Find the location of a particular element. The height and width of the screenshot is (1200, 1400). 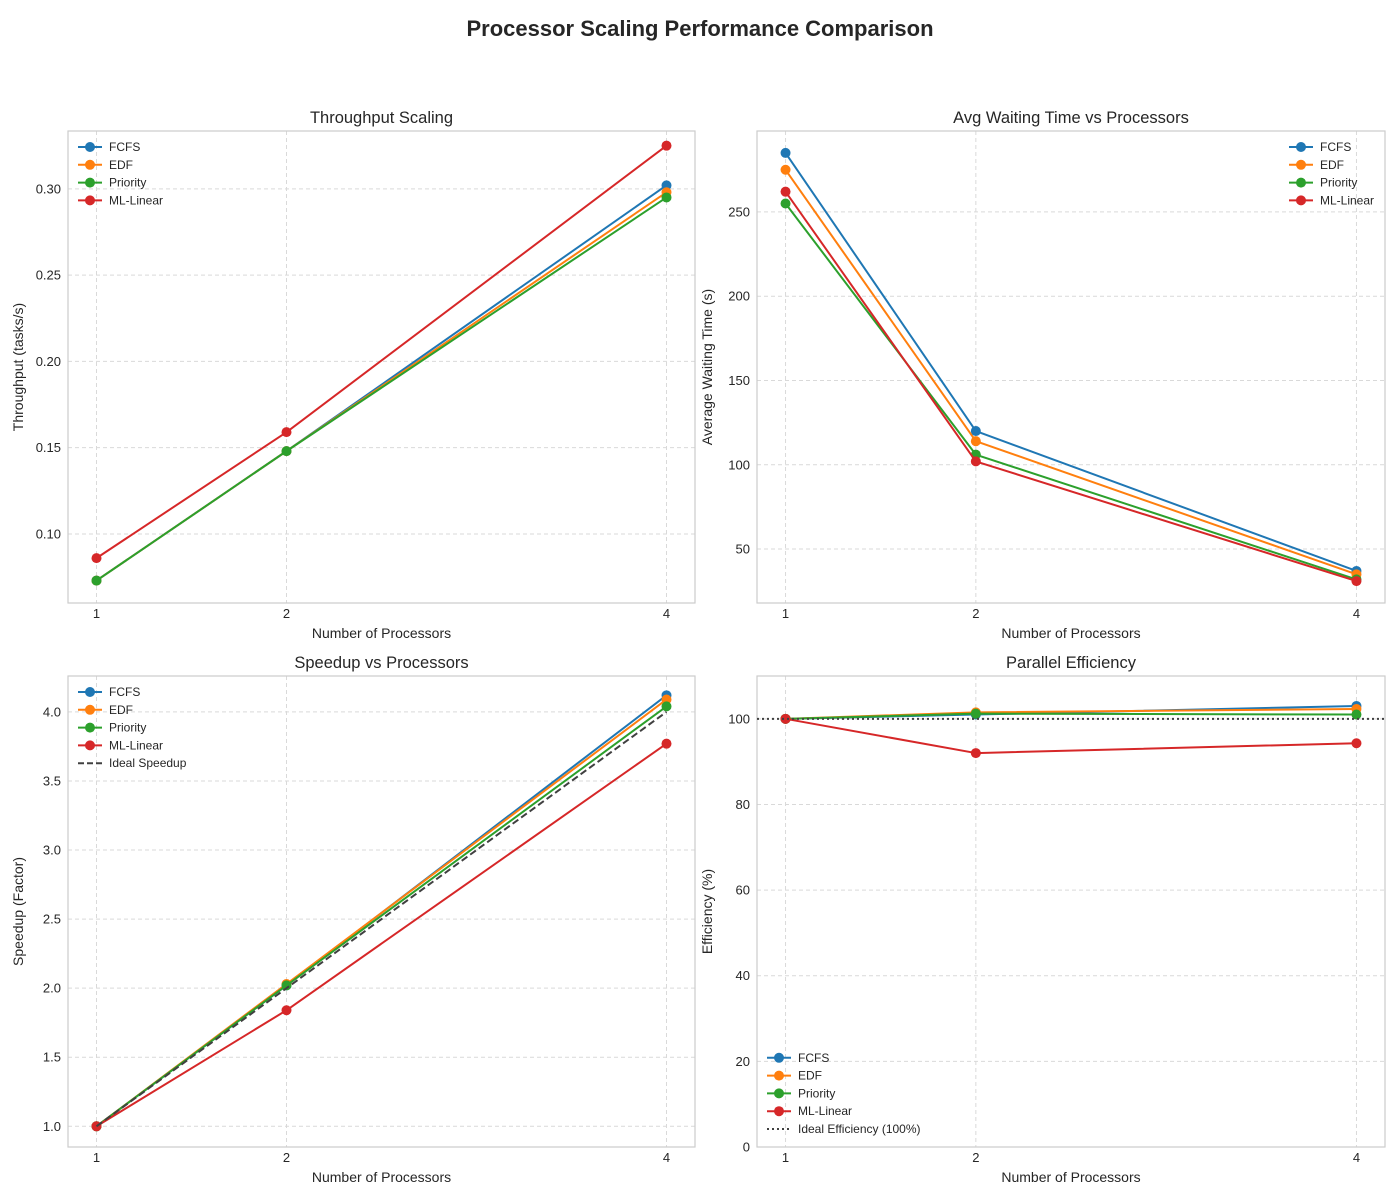

series-edf is located at coordinates (1071, 372).